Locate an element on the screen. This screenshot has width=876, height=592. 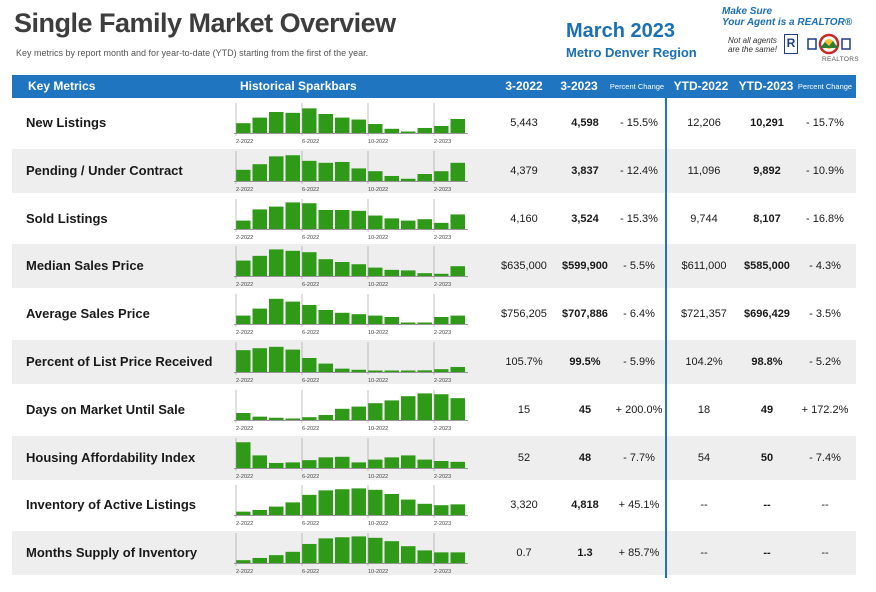
metric-ytd-curr-value: $585,000 is located at coordinates (767, 266).